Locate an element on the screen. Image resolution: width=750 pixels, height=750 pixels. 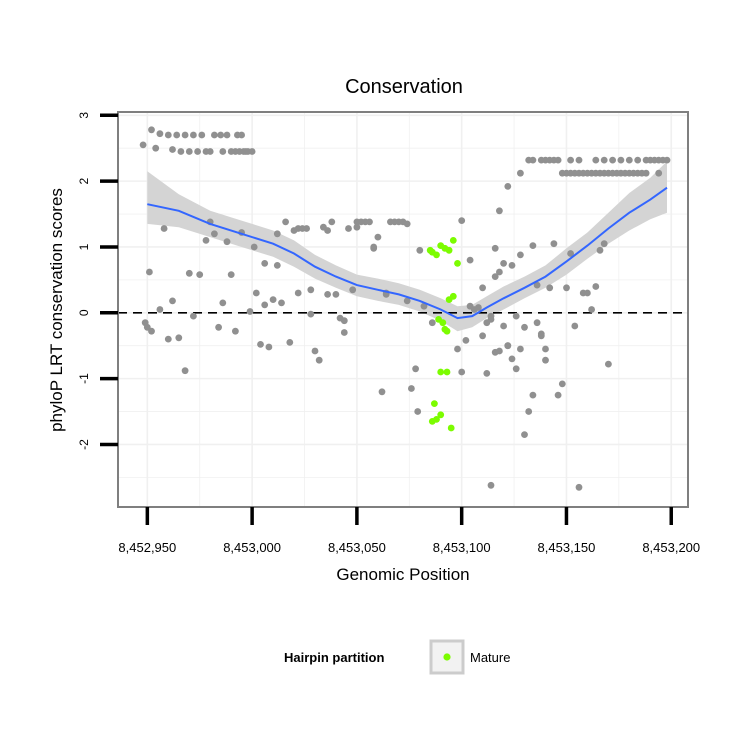
x-tick-label: 8,453,050 is located at coordinates (357, 547).